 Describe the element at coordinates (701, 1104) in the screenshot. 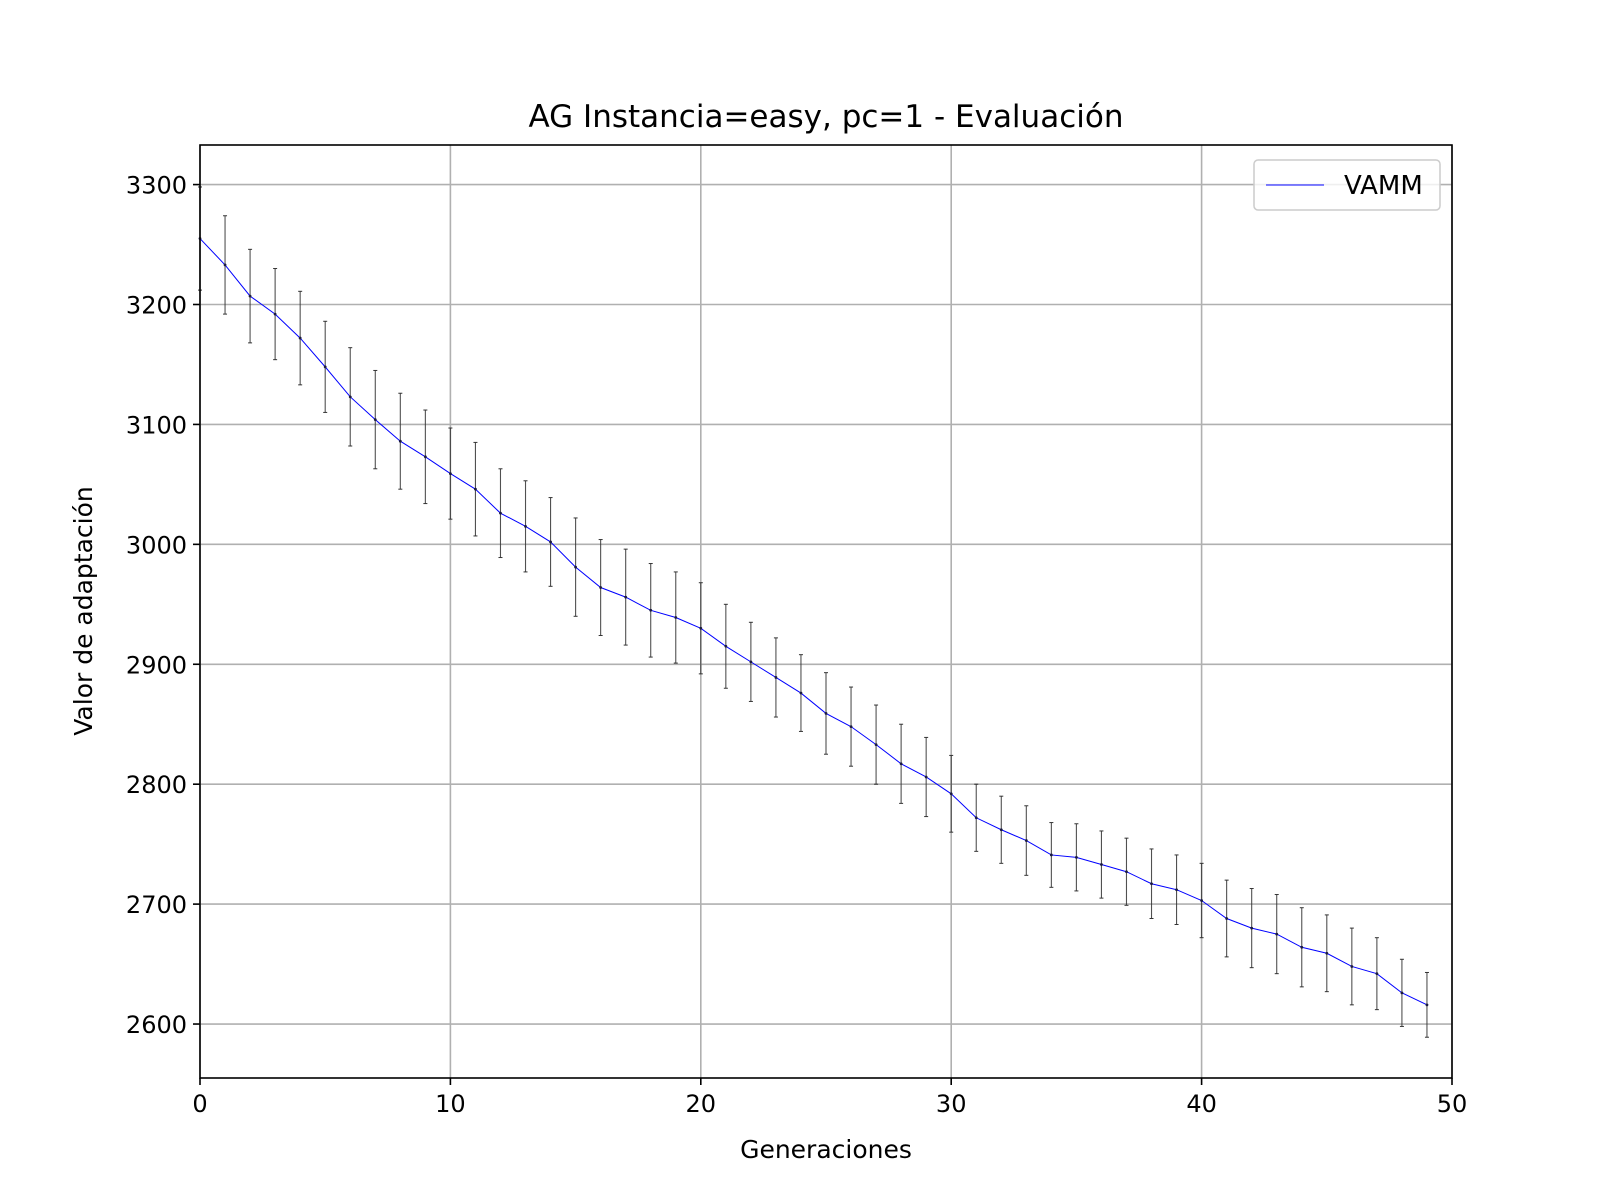

I see `x-tick-label: 20` at that location.